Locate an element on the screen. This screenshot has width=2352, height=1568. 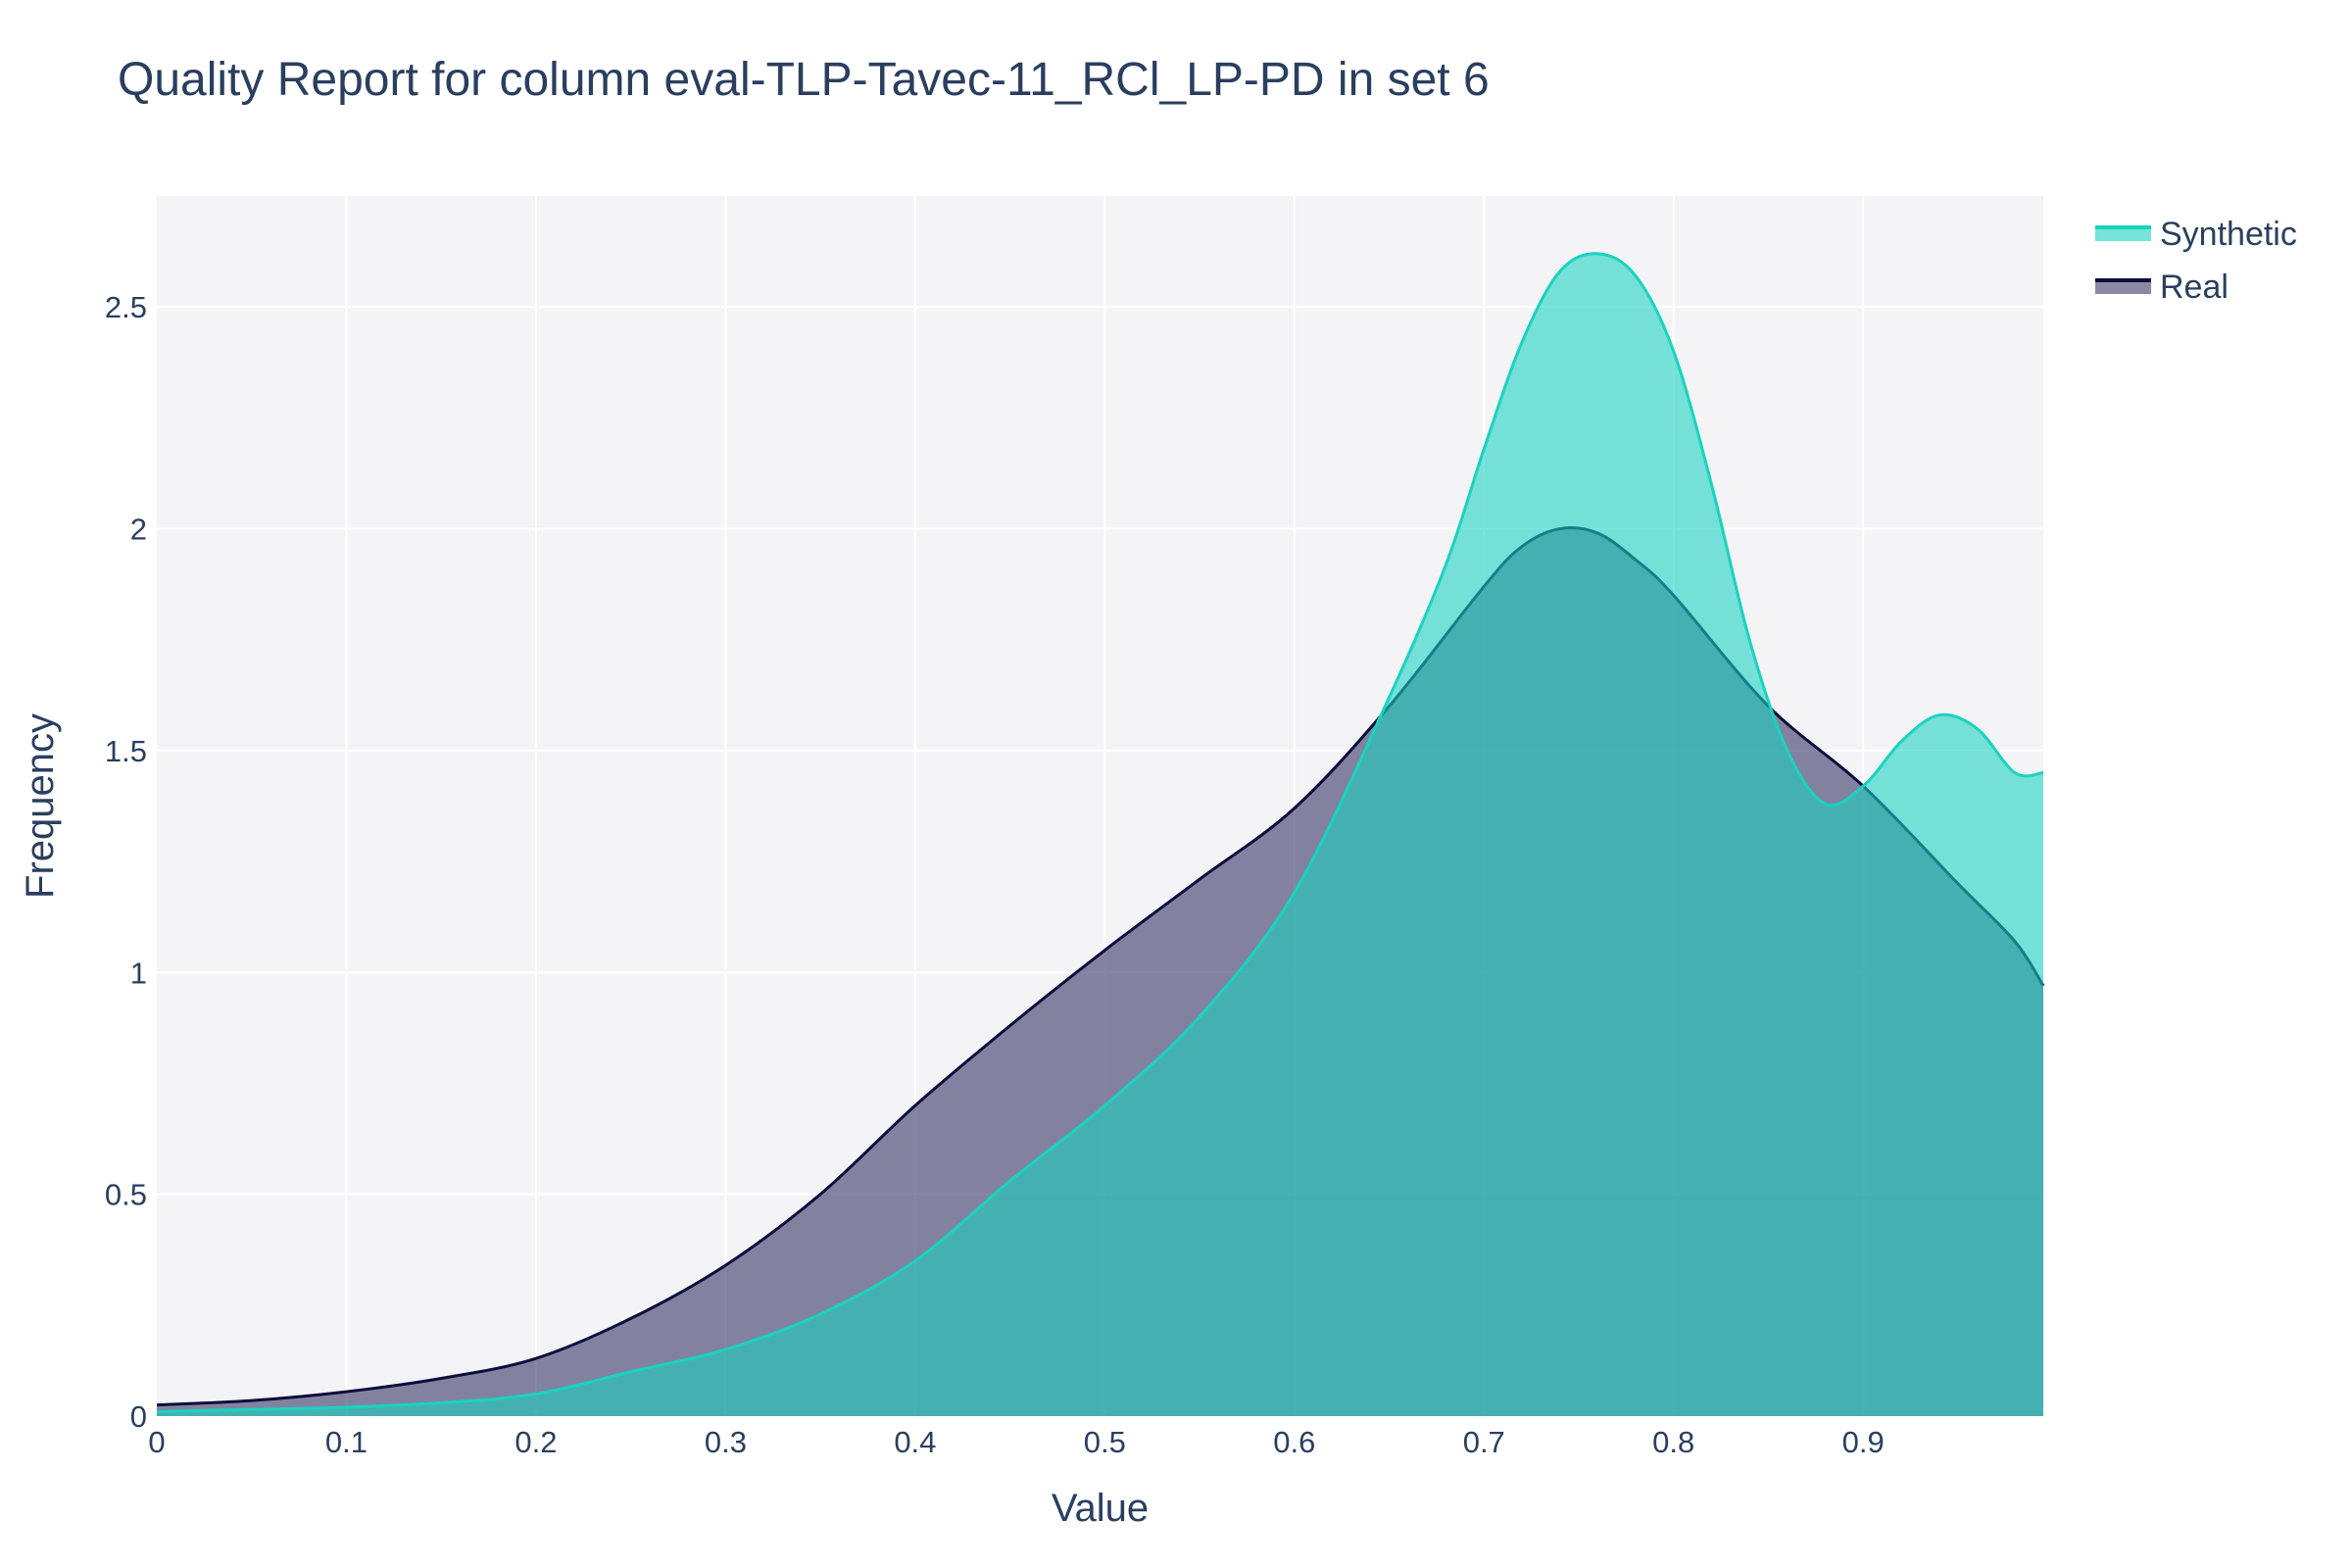
y-tick-label: 2.5 is located at coordinates (126, 307).